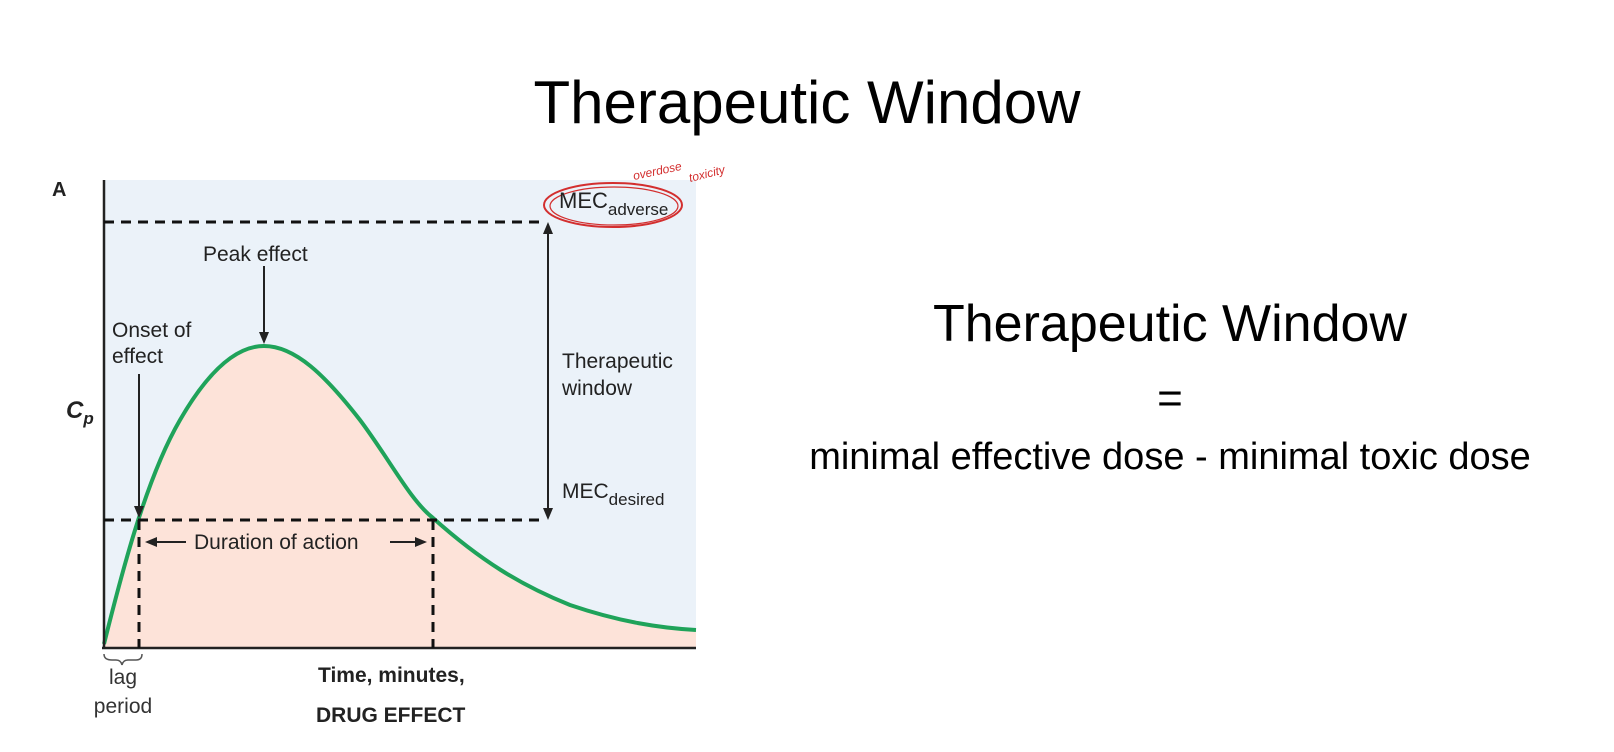 Image resolution: width=1614 pixels, height=752 pixels. What do you see at coordinates (391, 715) in the screenshot?
I see `figure-caption: DRUG EFFECT` at bounding box center [391, 715].